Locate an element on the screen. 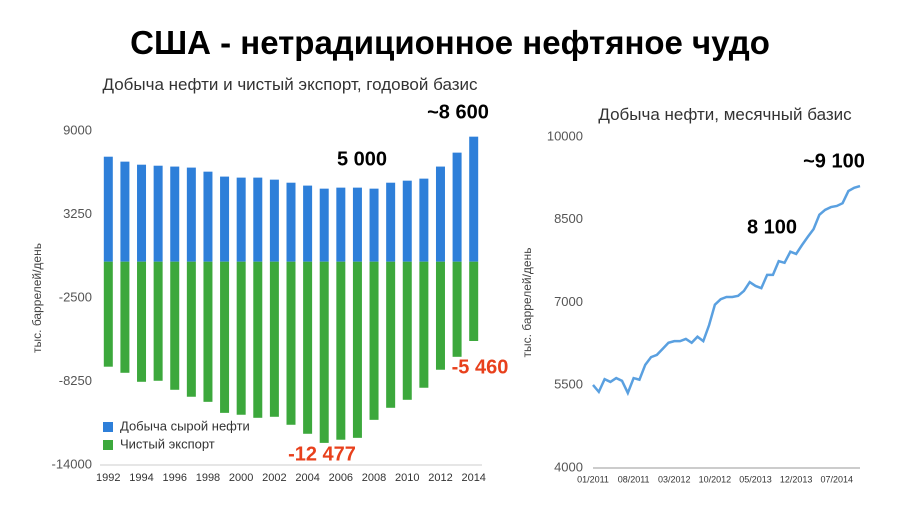  x-tick-label: 1998 is located at coordinates (208, 478).